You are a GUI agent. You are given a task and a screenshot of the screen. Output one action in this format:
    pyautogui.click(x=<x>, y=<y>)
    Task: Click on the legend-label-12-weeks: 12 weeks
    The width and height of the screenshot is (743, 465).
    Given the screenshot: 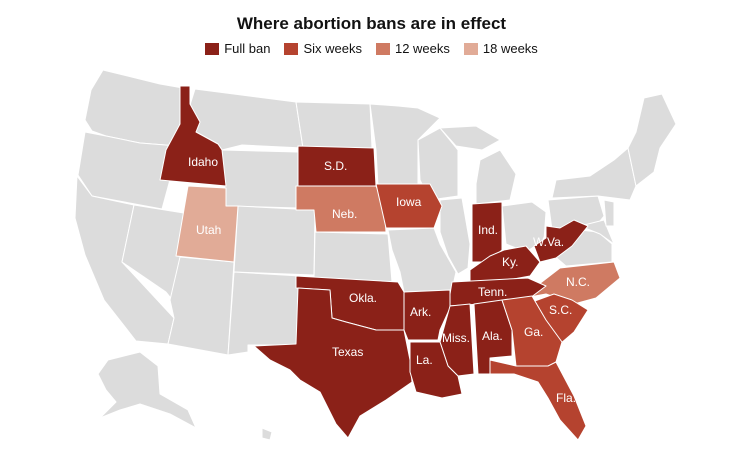 What is the action you would take?
    pyautogui.click(x=422, y=48)
    